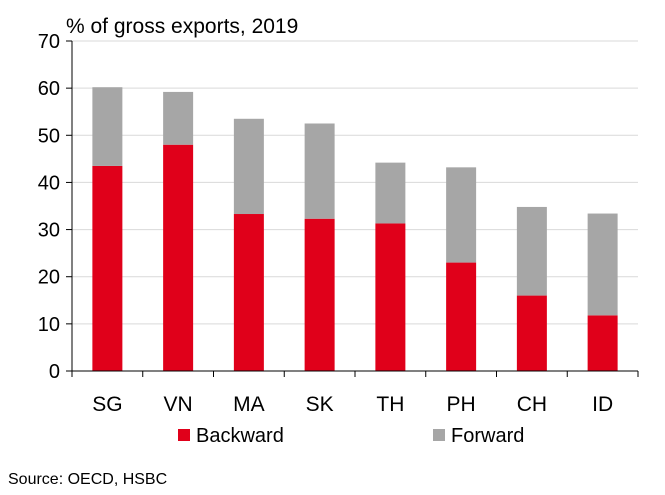 The height and width of the screenshot is (495, 665). What do you see at coordinates (532, 404) in the screenshot?
I see `x-category-label: CH` at bounding box center [532, 404].